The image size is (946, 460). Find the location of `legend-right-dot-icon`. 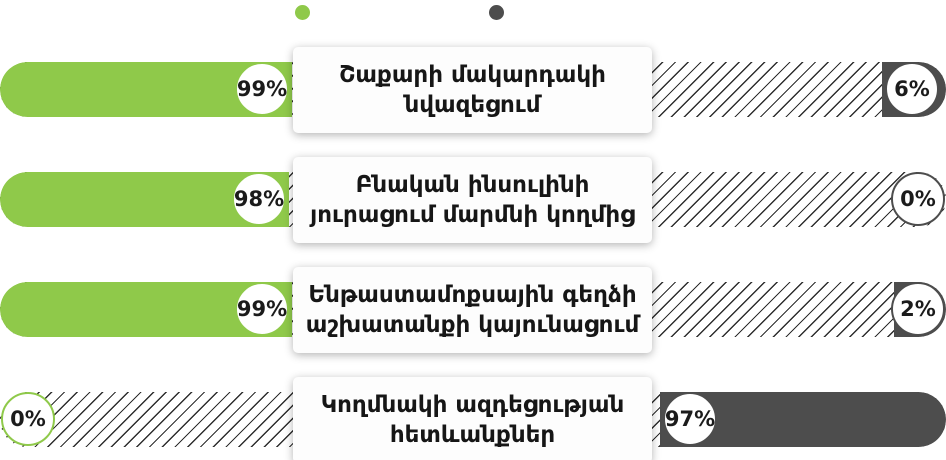

legend-right-dot-icon is located at coordinates (496, 12).